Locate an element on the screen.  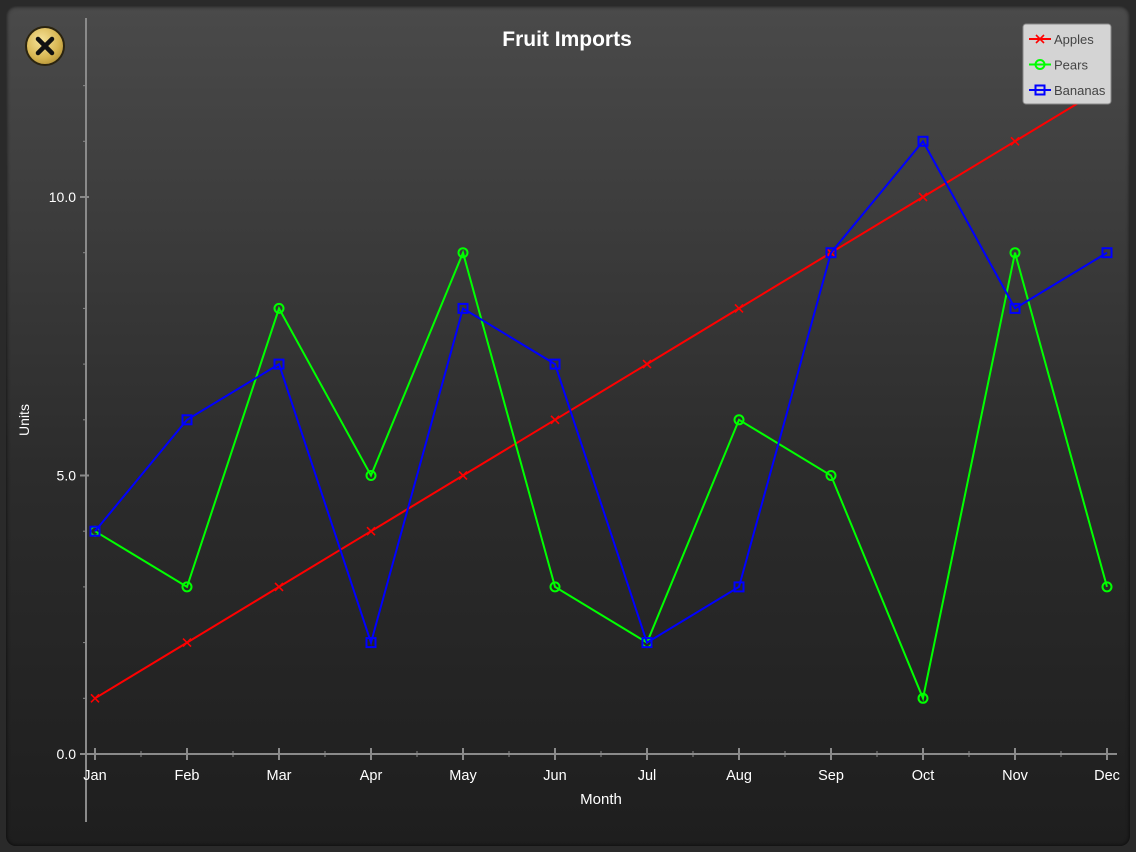
close-button is located at coordinates (45, 46).